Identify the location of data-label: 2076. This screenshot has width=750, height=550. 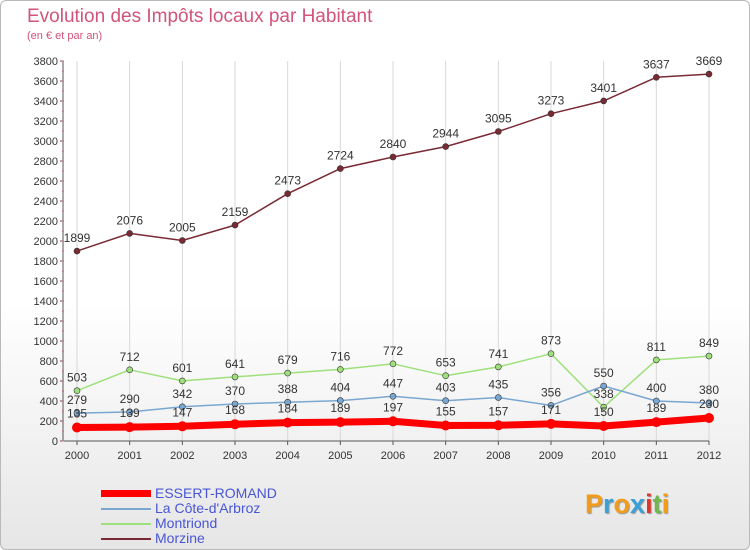
(129, 220).